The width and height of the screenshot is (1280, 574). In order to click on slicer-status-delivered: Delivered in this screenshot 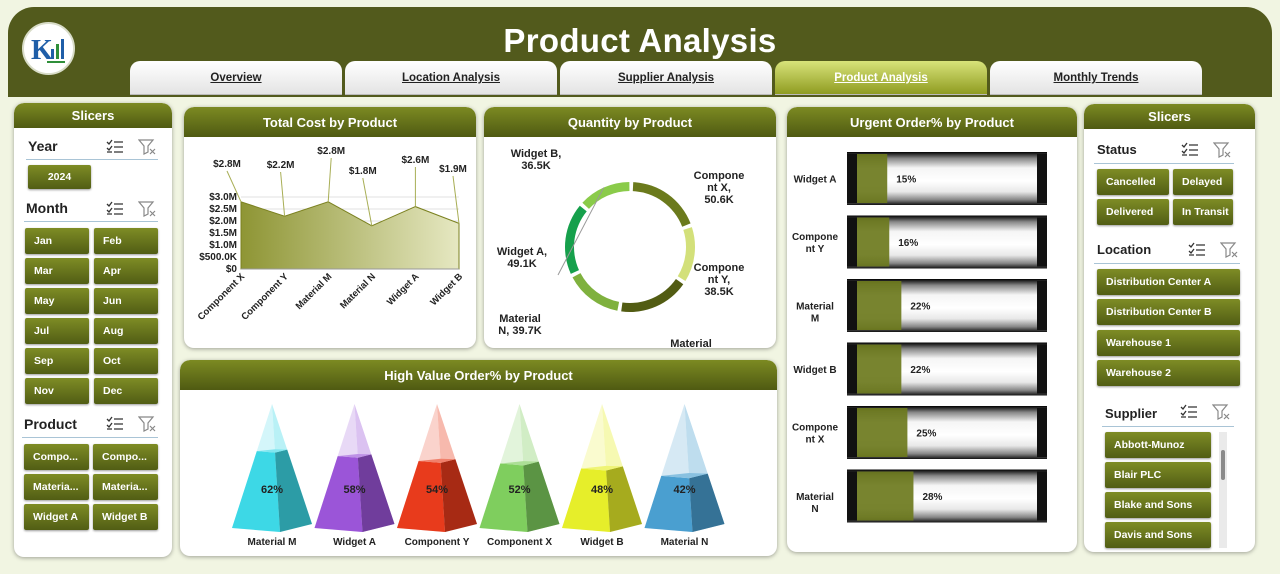, I will do `click(1133, 212)`.